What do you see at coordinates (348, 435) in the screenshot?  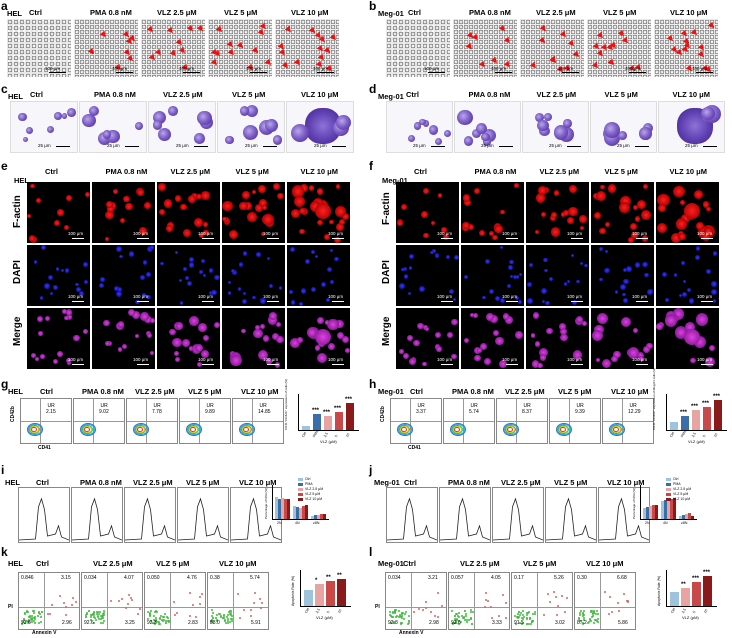 I see `g-xtick-4: 10` at bounding box center [348, 435].